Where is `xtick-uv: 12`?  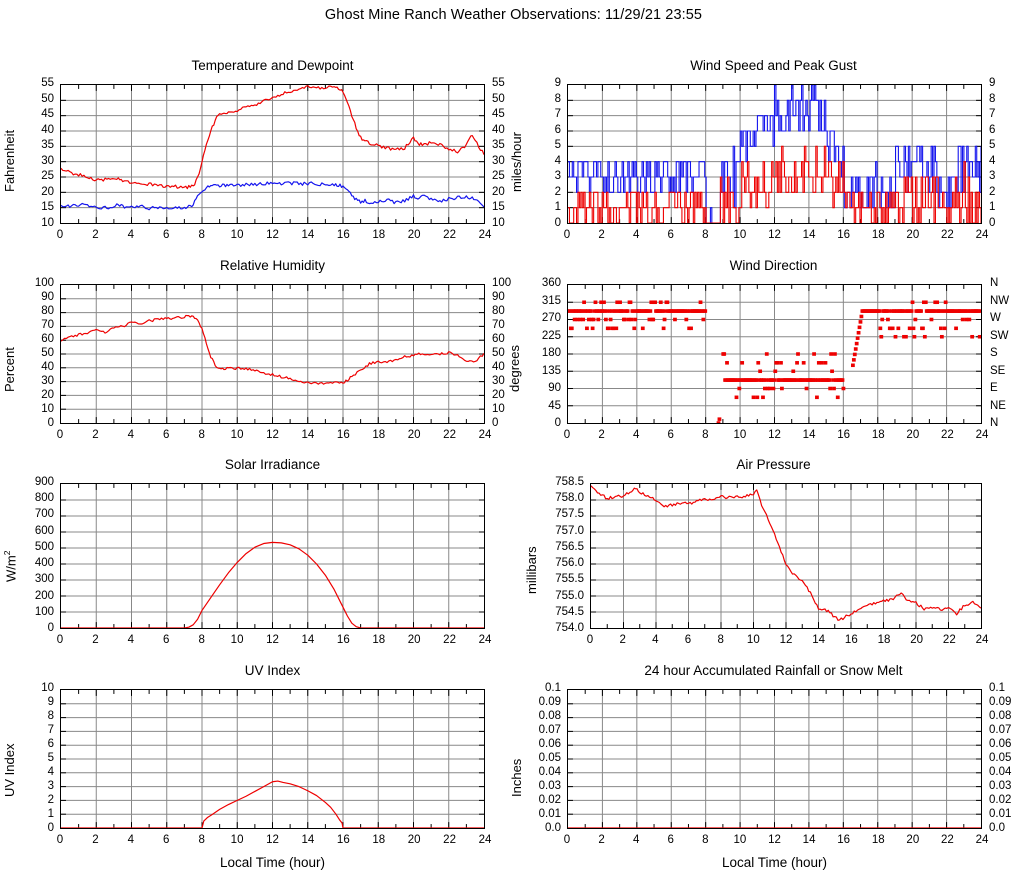 xtick-uv: 12 is located at coordinates (272, 840).